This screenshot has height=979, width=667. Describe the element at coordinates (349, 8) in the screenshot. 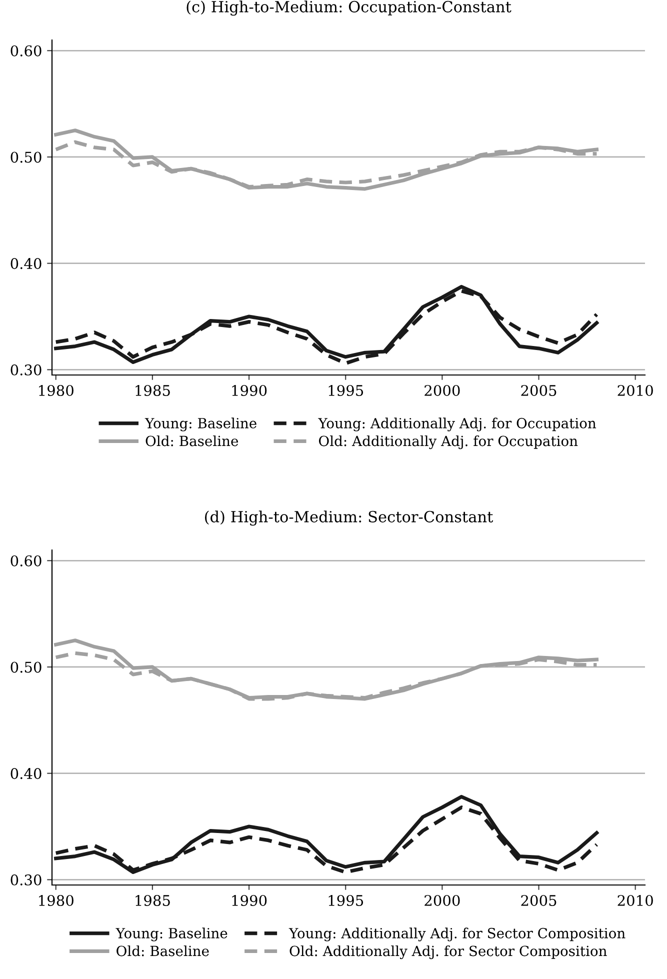

I see `chart-title: (c) High-to-Medium: Occupation-Constant` at that location.